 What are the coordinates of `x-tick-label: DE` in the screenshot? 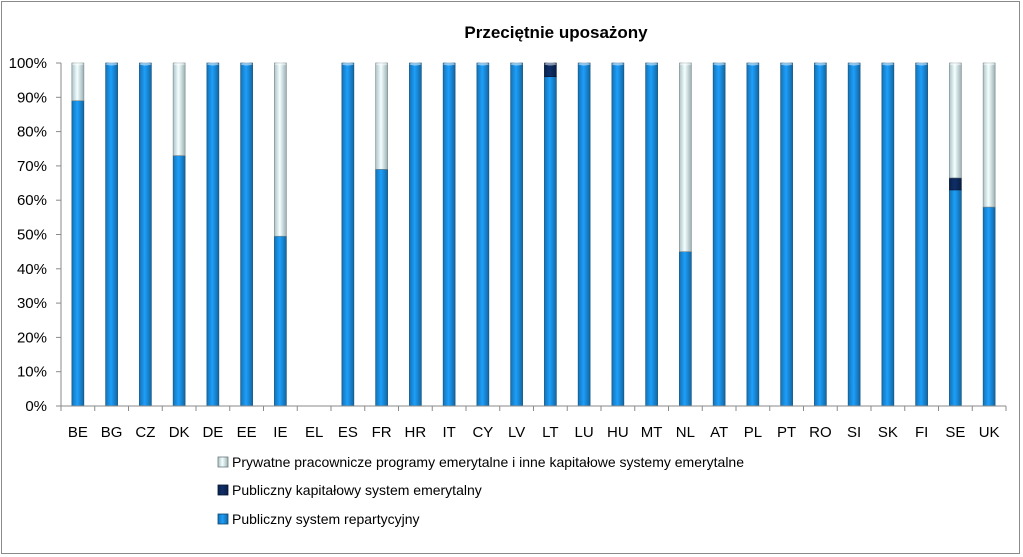 It's located at (212, 432).